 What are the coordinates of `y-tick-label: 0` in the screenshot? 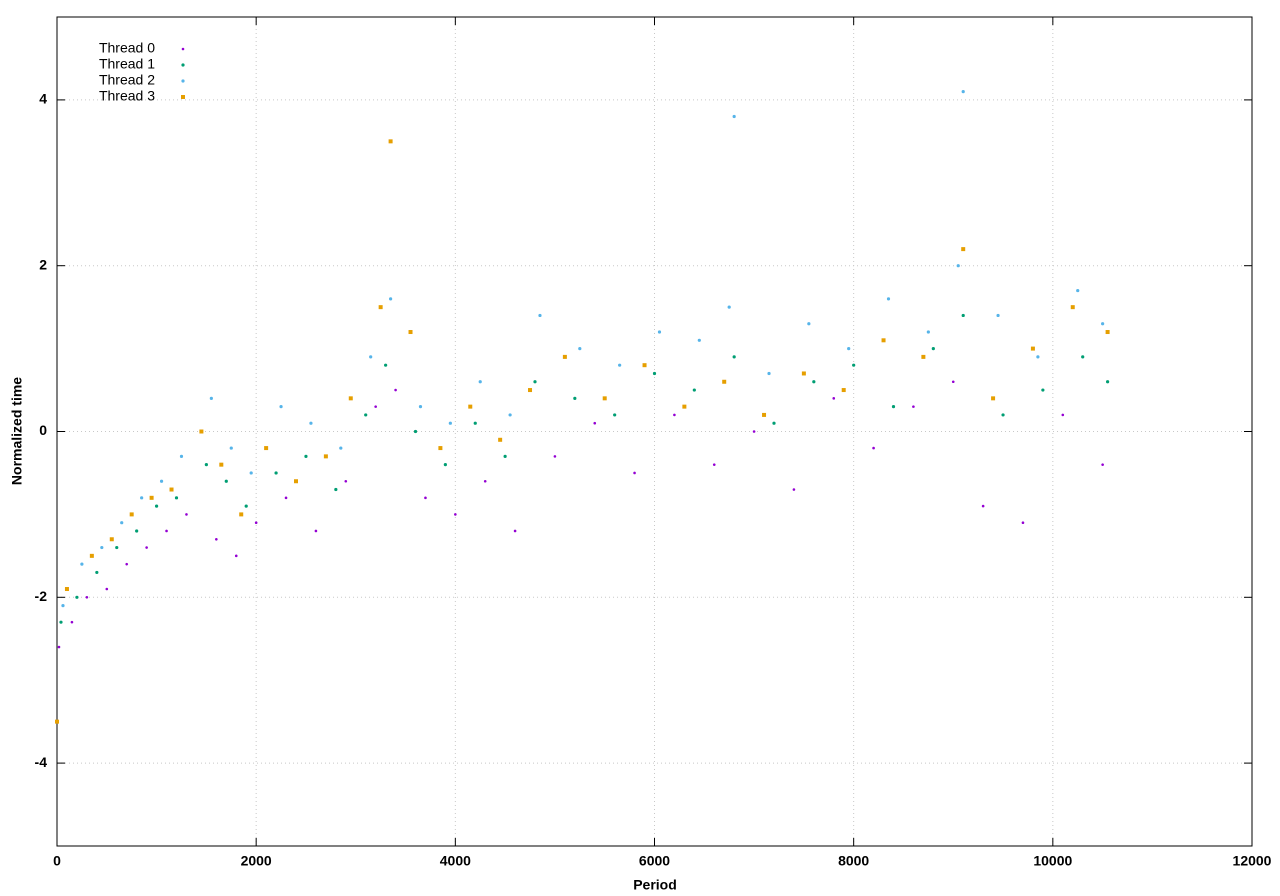 It's located at (43, 430).